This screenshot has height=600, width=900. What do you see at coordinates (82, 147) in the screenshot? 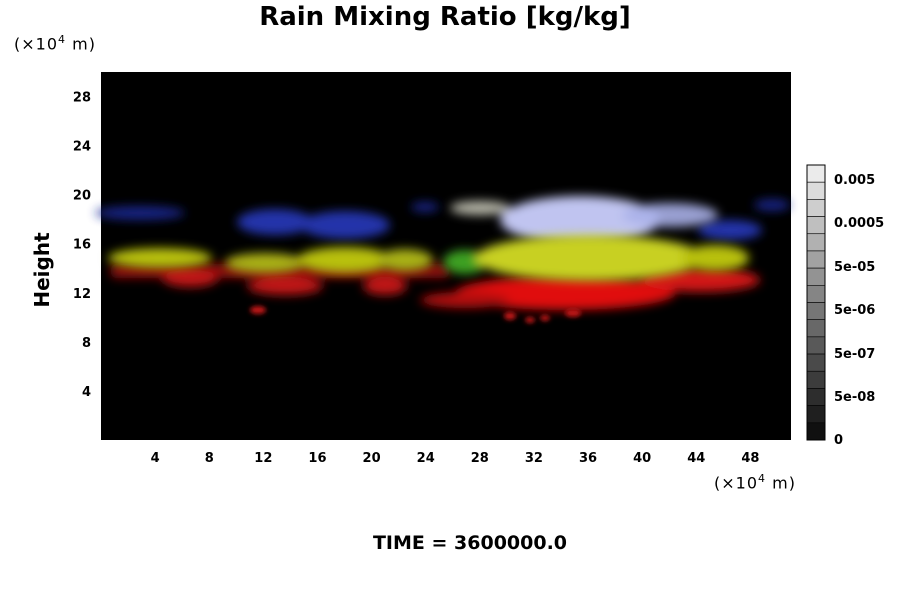
I see `y-tick-label: 24` at bounding box center [82, 147].